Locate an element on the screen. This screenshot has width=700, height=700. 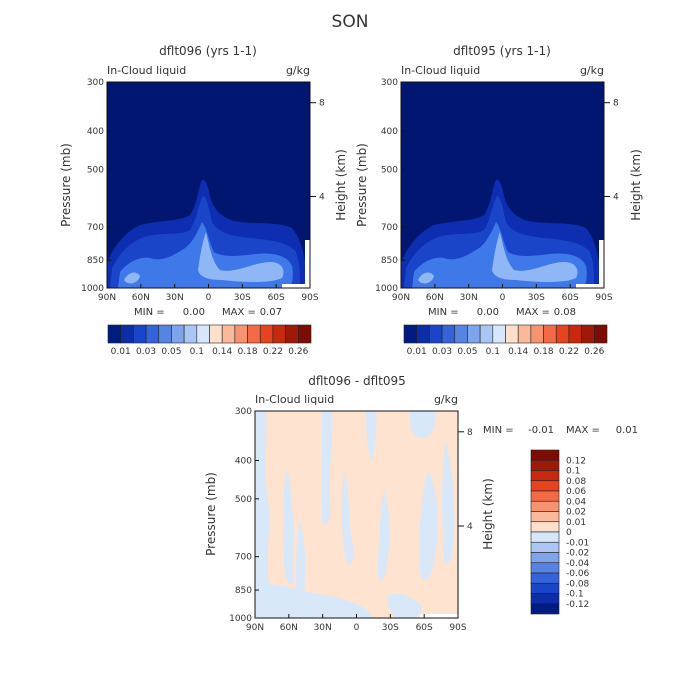
colorbar-label: -0.01 is located at coordinates (577, 543).